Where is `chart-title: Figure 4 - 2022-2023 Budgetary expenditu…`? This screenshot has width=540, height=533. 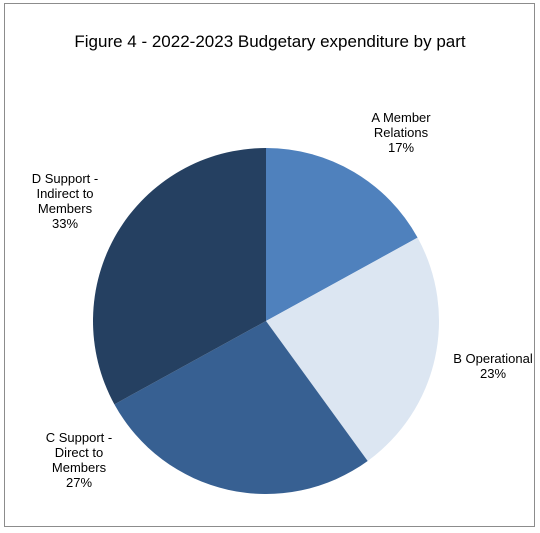 chart-title: Figure 4 - 2022-2023 Budgetary expenditu… is located at coordinates (270, 41).